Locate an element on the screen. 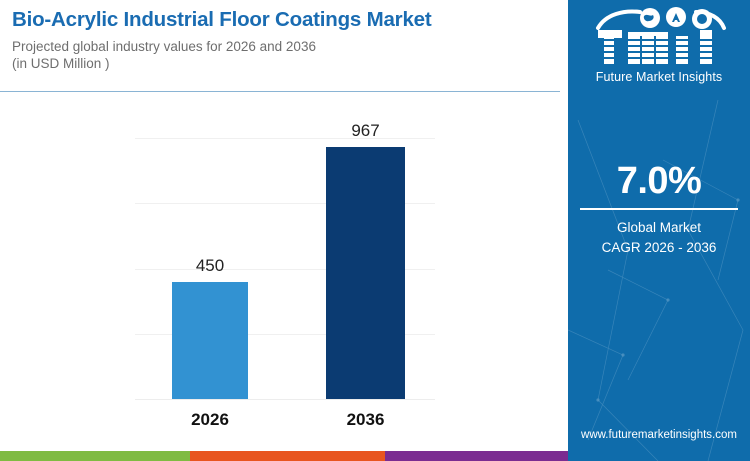 The image size is (750, 461). strip-segment-green is located at coordinates (95, 456).